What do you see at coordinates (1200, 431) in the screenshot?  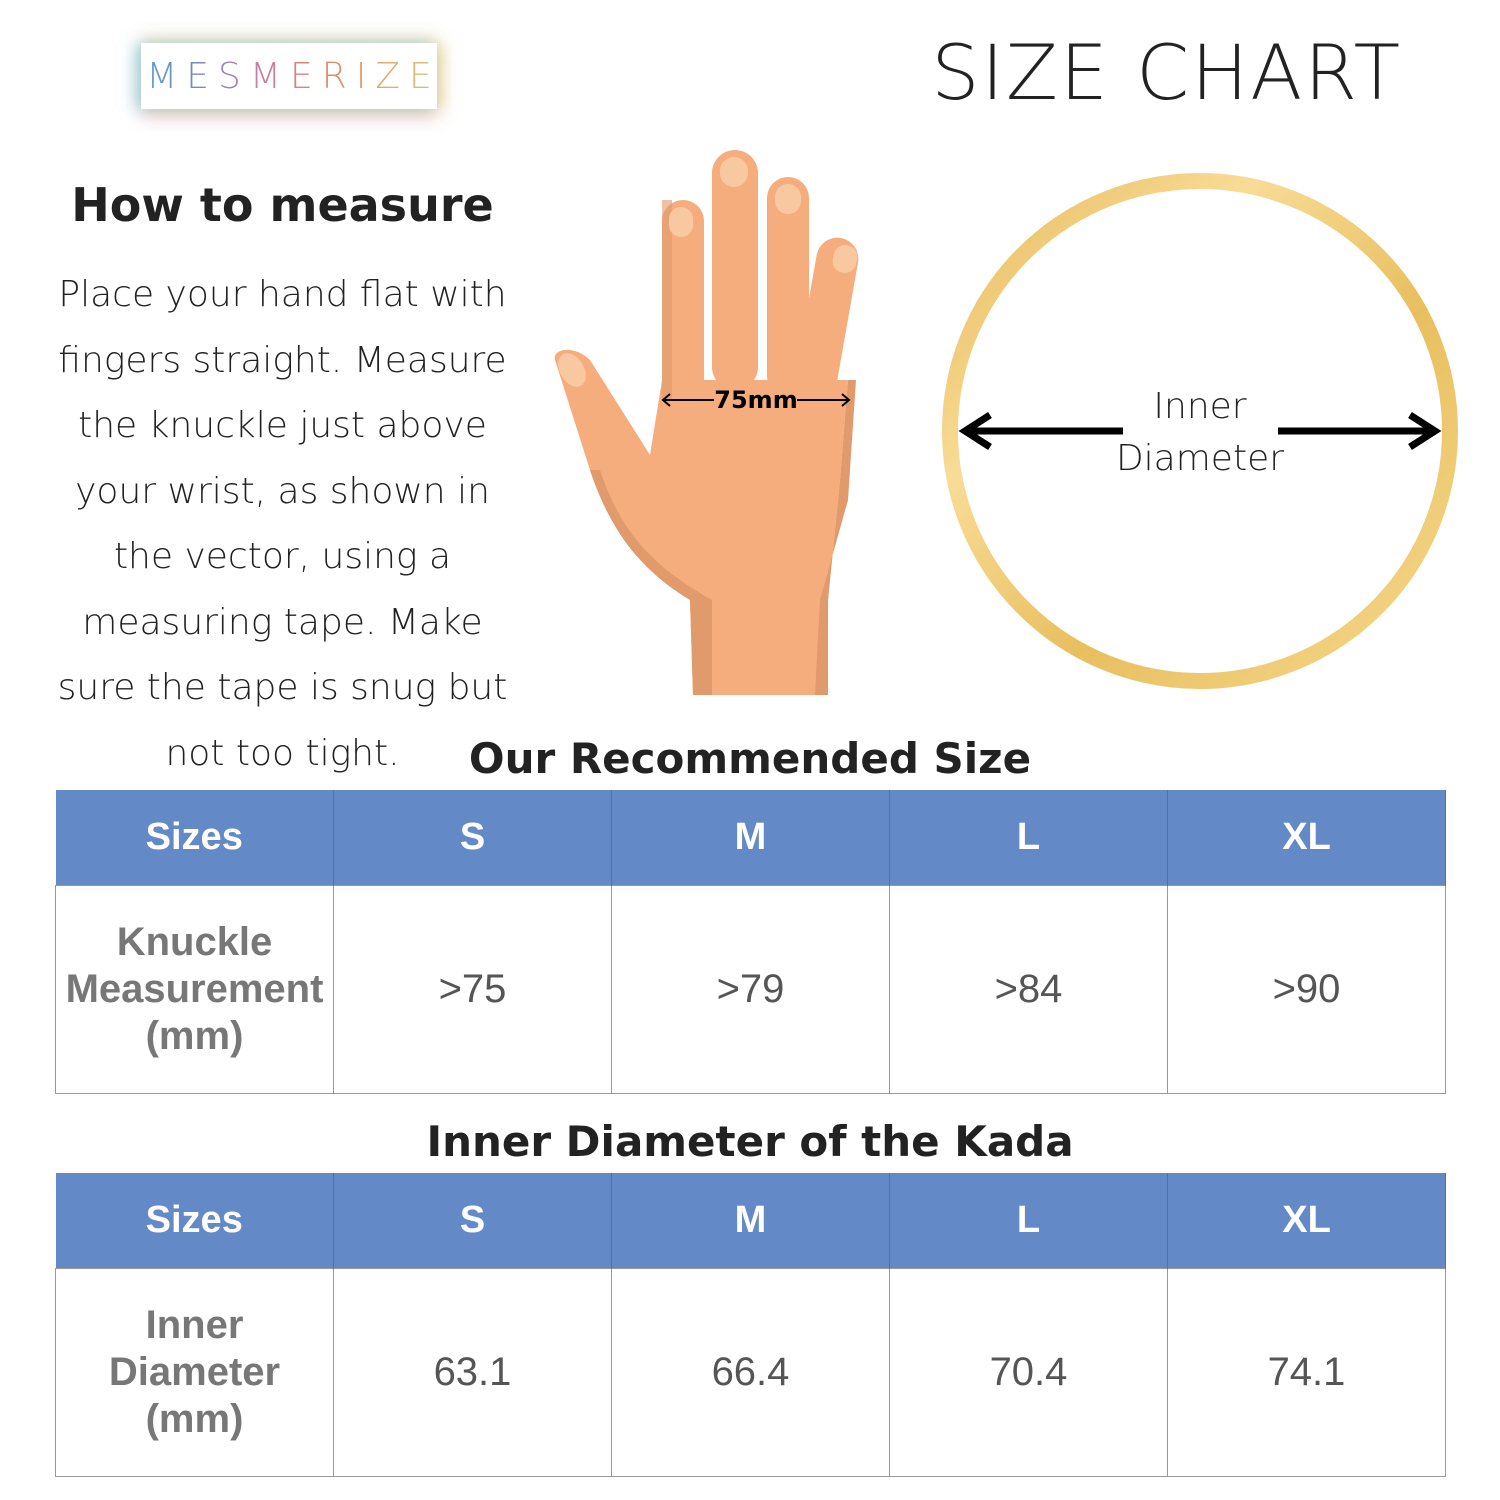 I see `ring-illustration: Inner Diameter` at bounding box center [1200, 431].